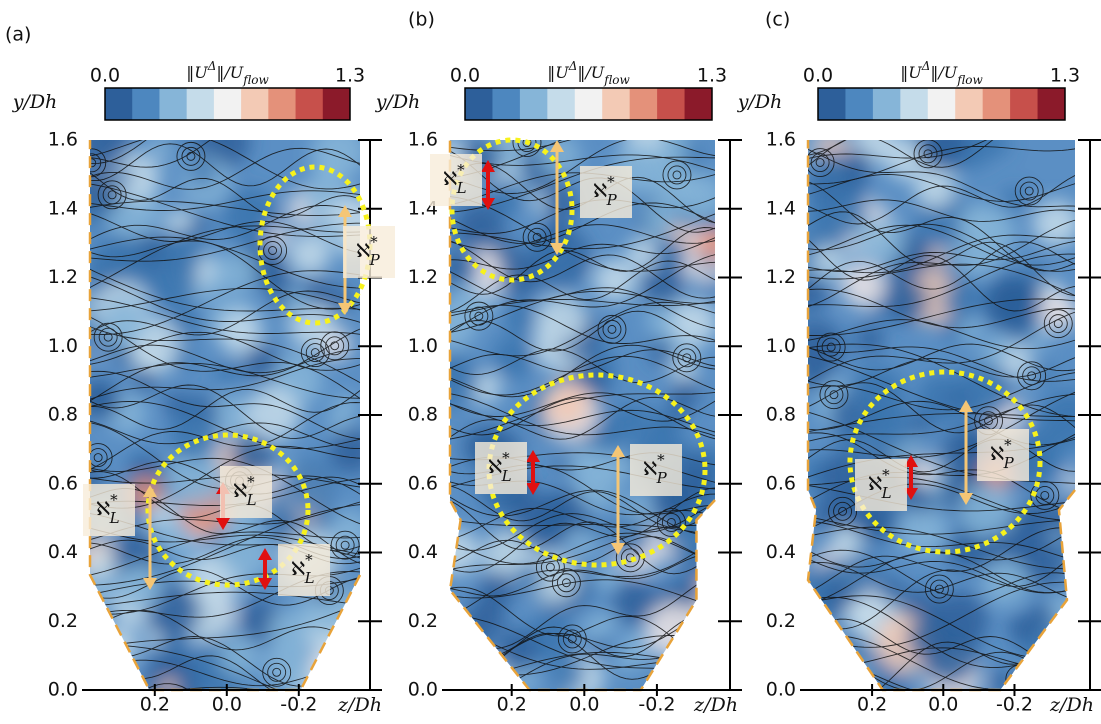 The height and width of the screenshot is (724, 1101). Describe the element at coordinates (611, 182) in the screenshot. I see `annotation-sup: *` at that location.